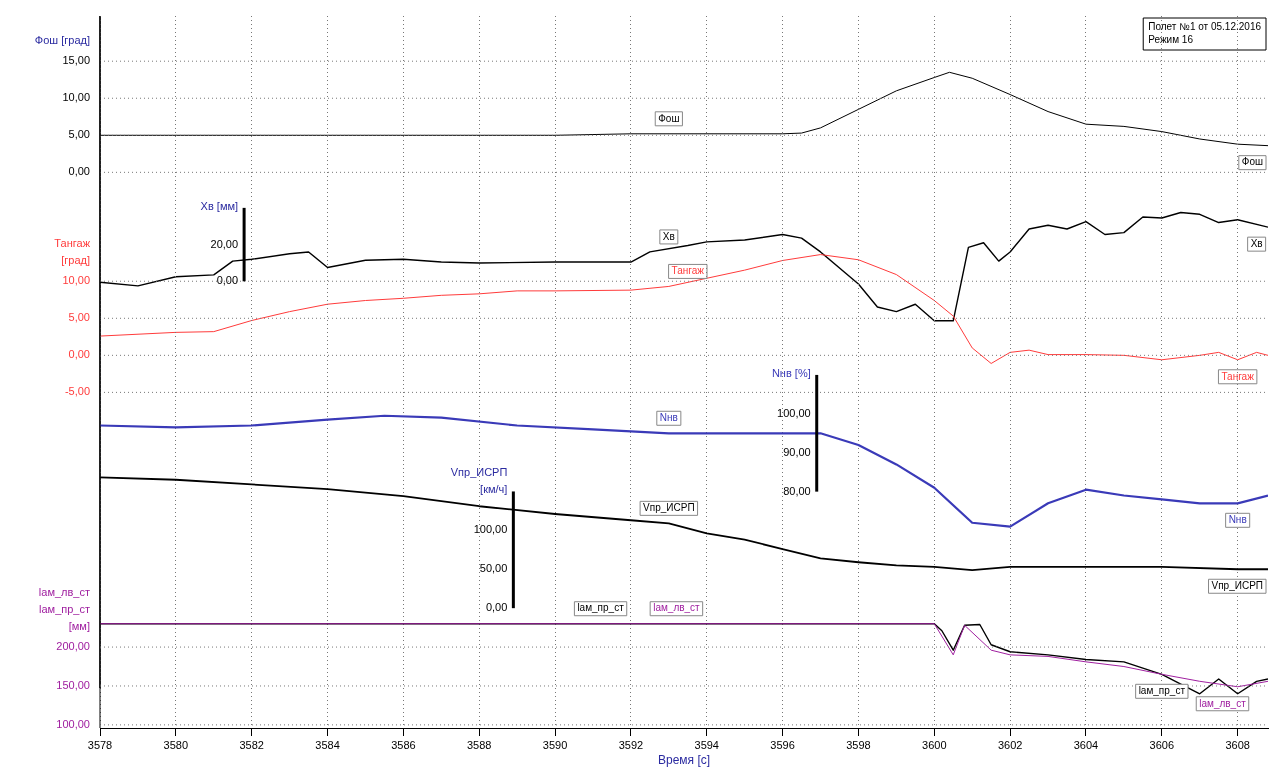 Image resolution: width=1279 pixels, height=778 pixels. What do you see at coordinates (934, 744) in the screenshot?
I see `x-tick-label: 3600` at bounding box center [934, 744].